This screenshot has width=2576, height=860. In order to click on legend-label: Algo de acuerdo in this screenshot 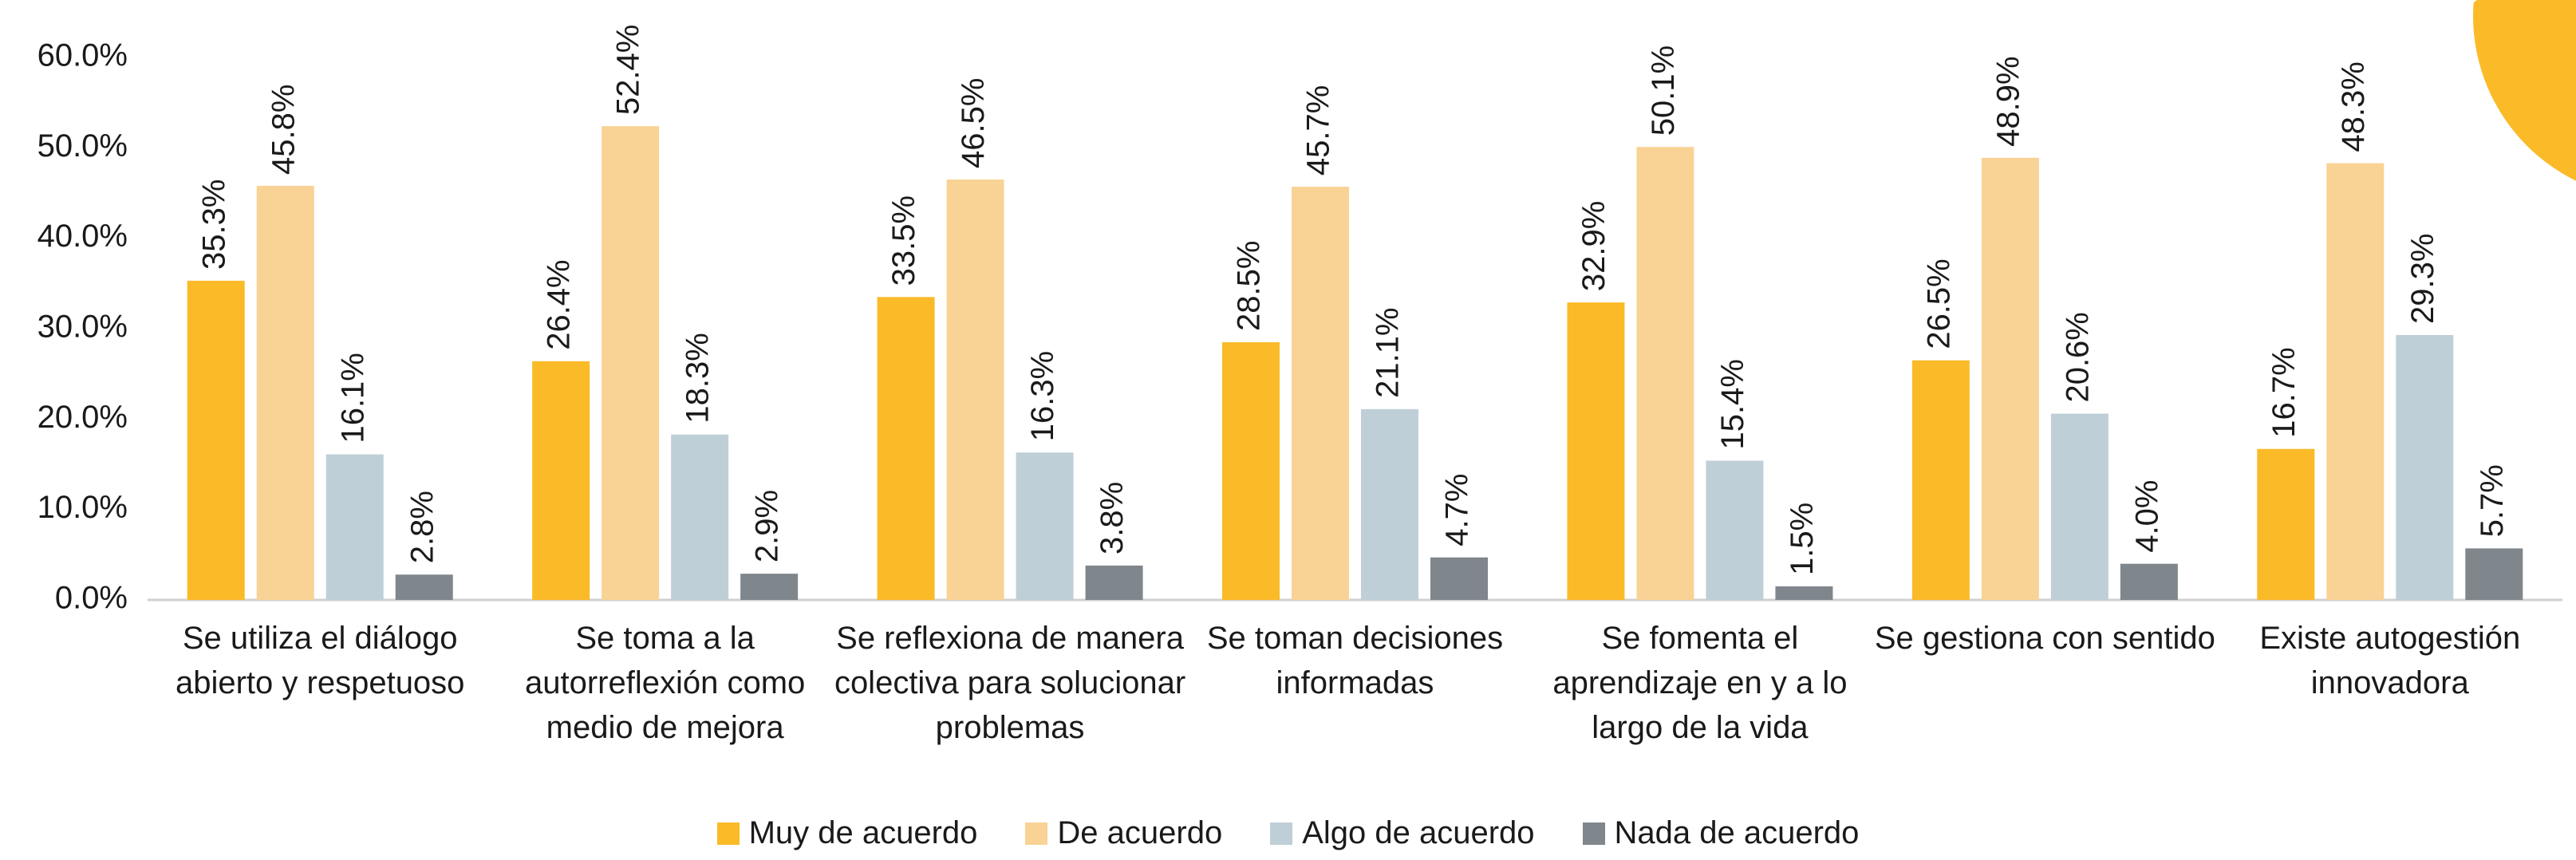, I will do `click(1419, 832)`.